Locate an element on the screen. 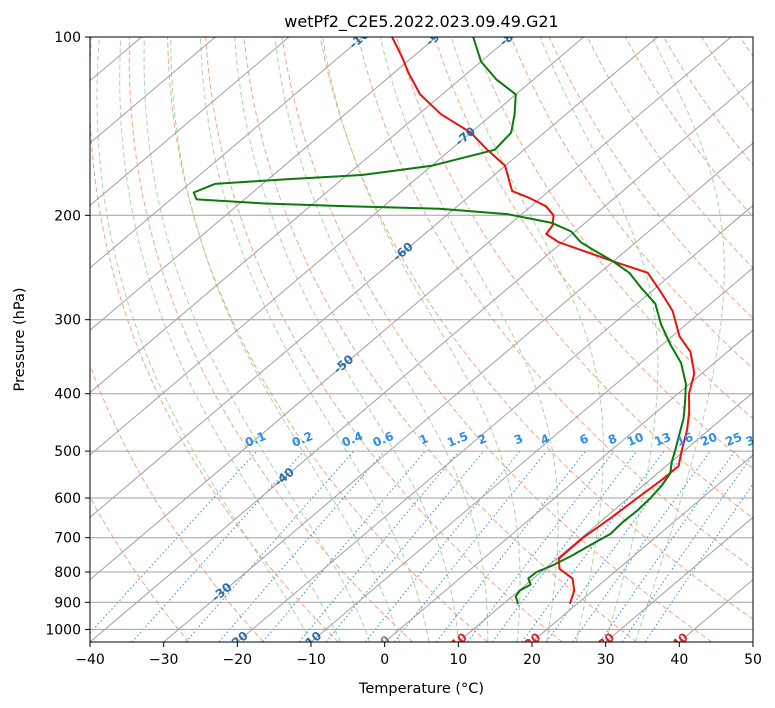 This screenshot has width=775, height=708. isotherm-label: -90 is located at coordinates (436, 36).